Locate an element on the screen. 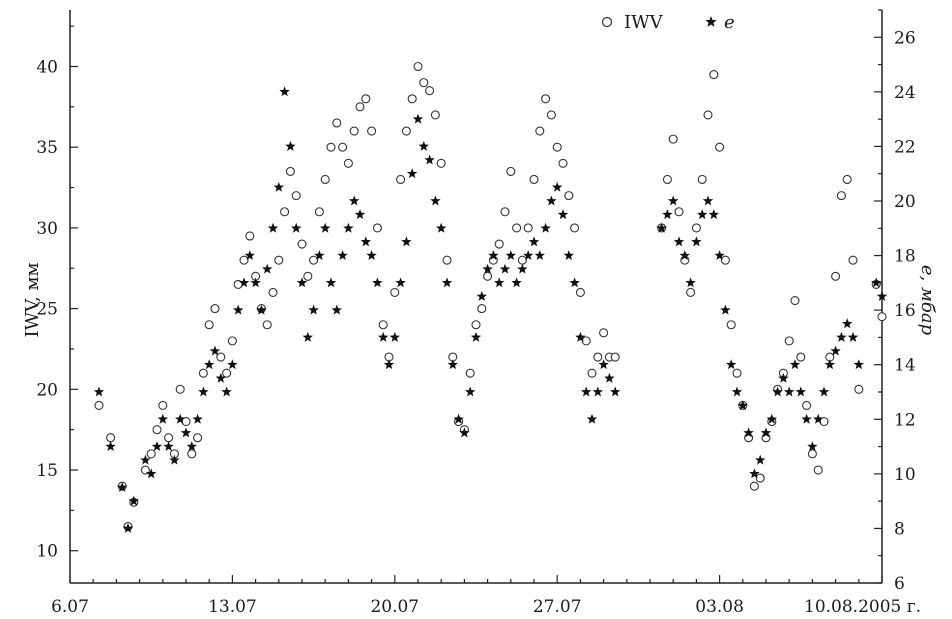 The width and height of the screenshot is (952, 619). left-tick-label: 35 is located at coordinates (47, 148).